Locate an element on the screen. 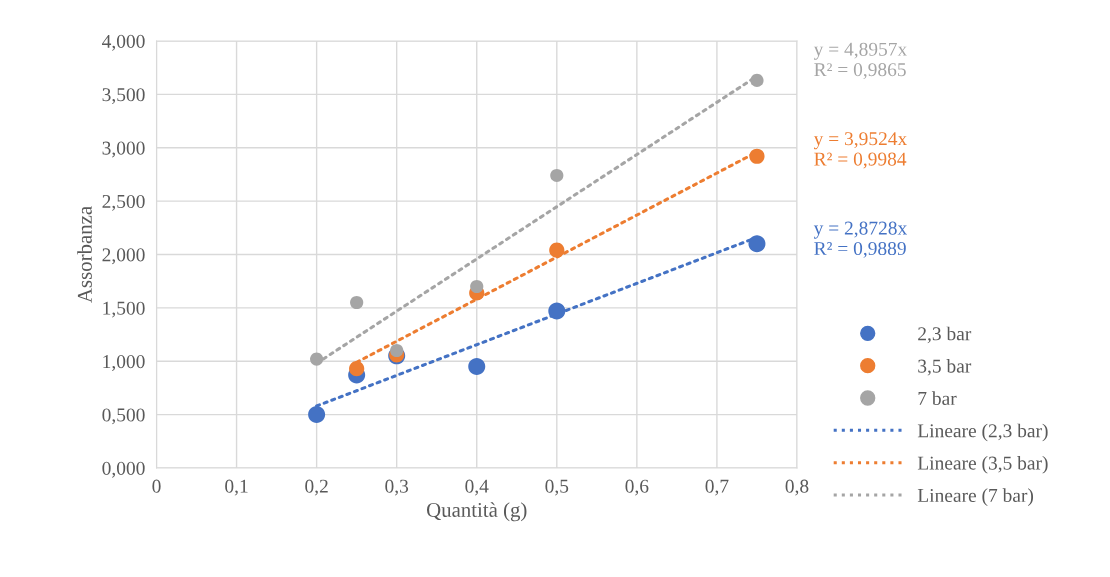 The width and height of the screenshot is (1110, 577). legend-label: 2,3 bar is located at coordinates (945, 335).